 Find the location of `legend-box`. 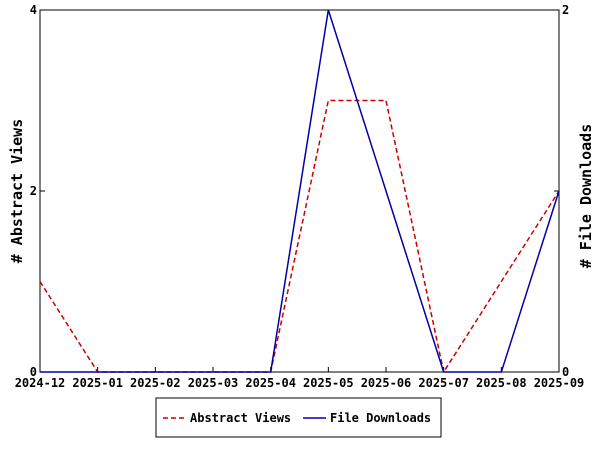

legend-box is located at coordinates (298, 417).